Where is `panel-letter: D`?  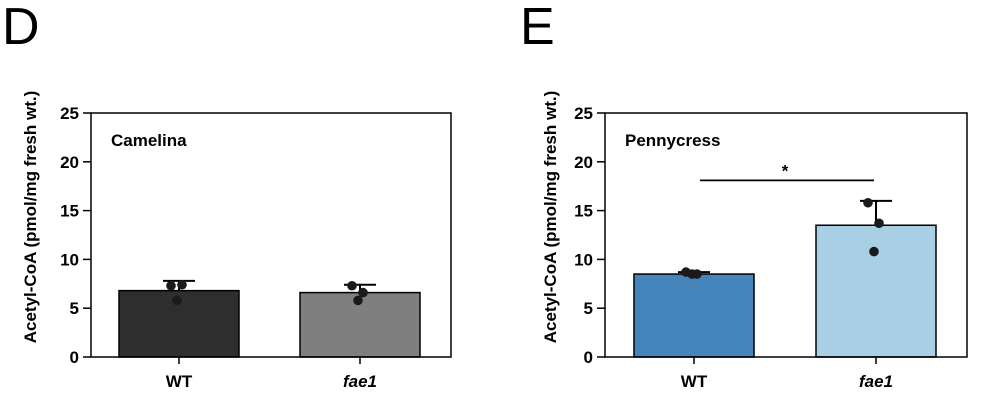 panel-letter: D is located at coordinates (21, 28).